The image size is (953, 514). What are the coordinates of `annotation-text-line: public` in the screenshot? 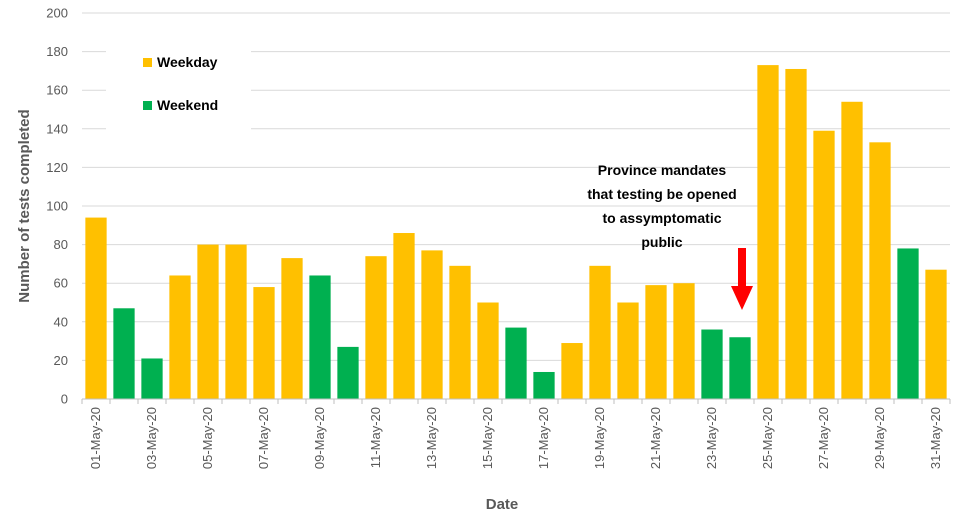 It's located at (661, 242).